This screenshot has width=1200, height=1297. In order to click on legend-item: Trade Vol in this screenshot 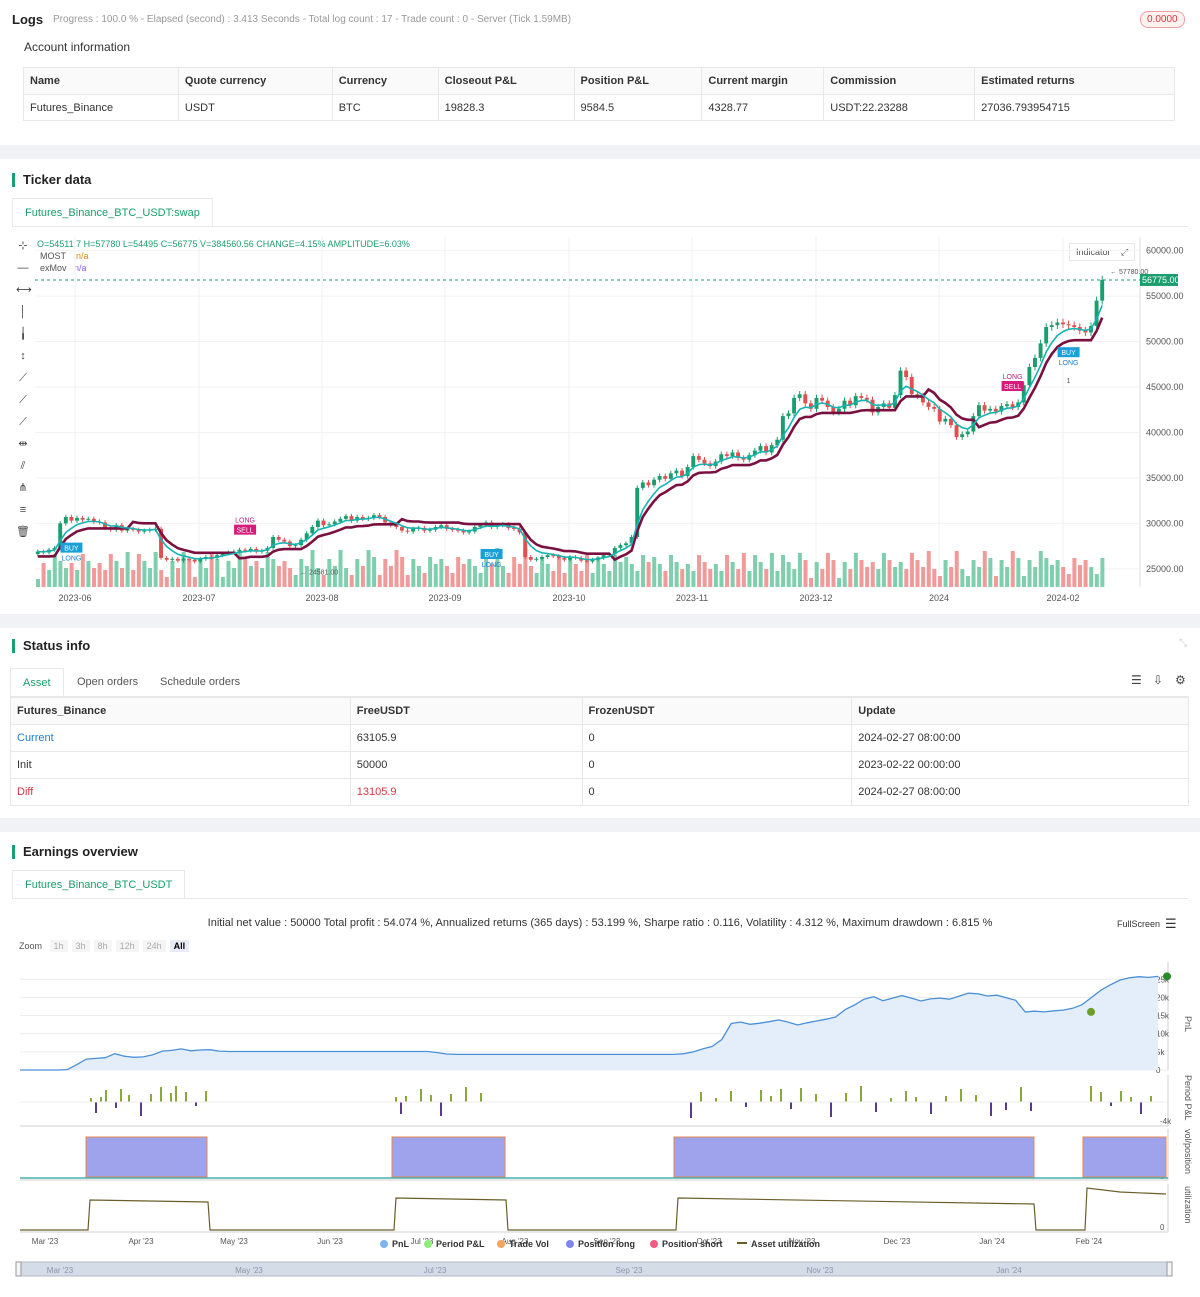, I will do `click(523, 1244)`.